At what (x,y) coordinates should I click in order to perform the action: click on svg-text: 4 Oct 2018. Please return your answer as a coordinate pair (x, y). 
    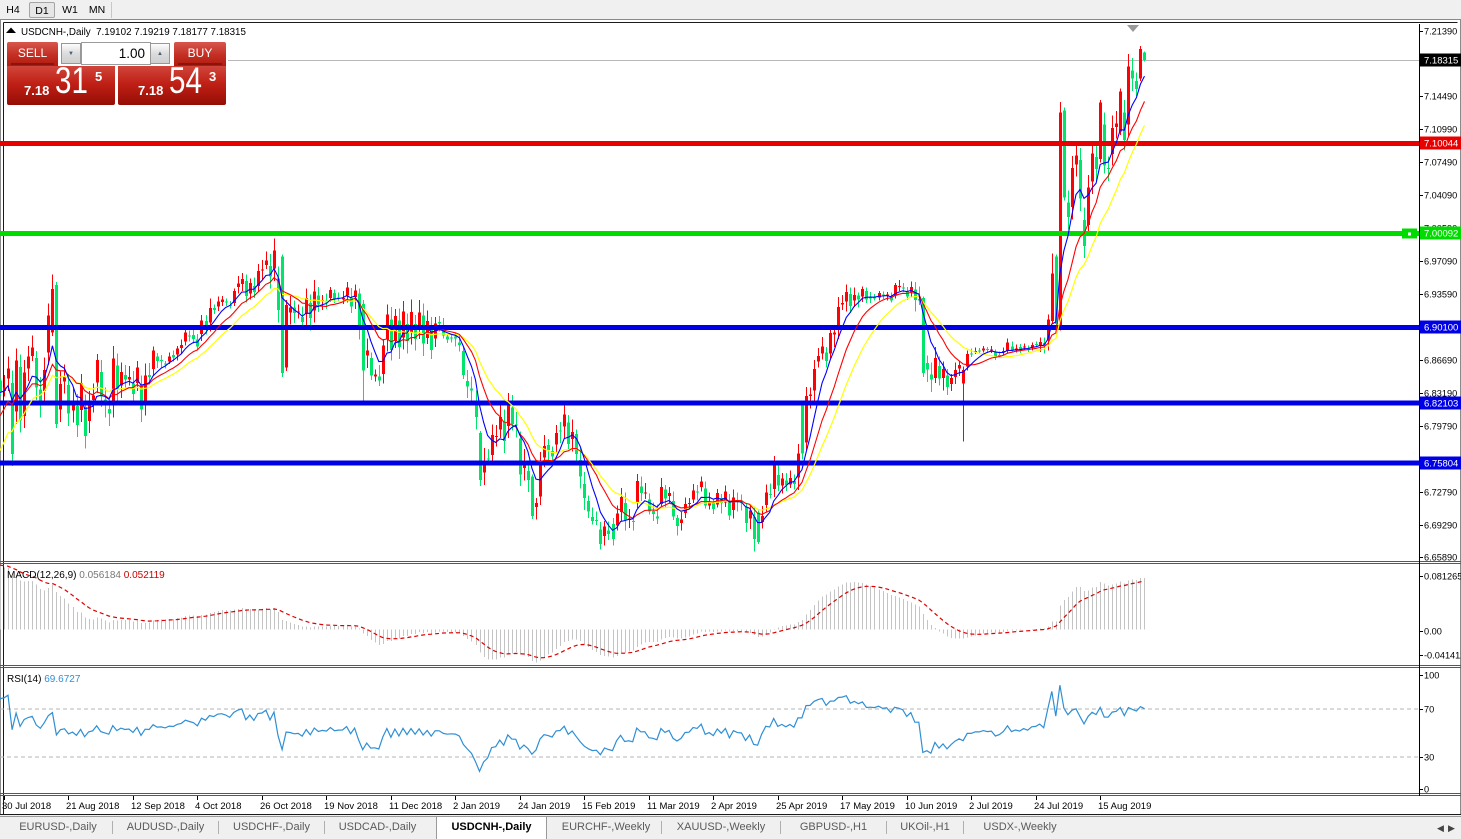
    Looking at the image, I should click on (218, 806).